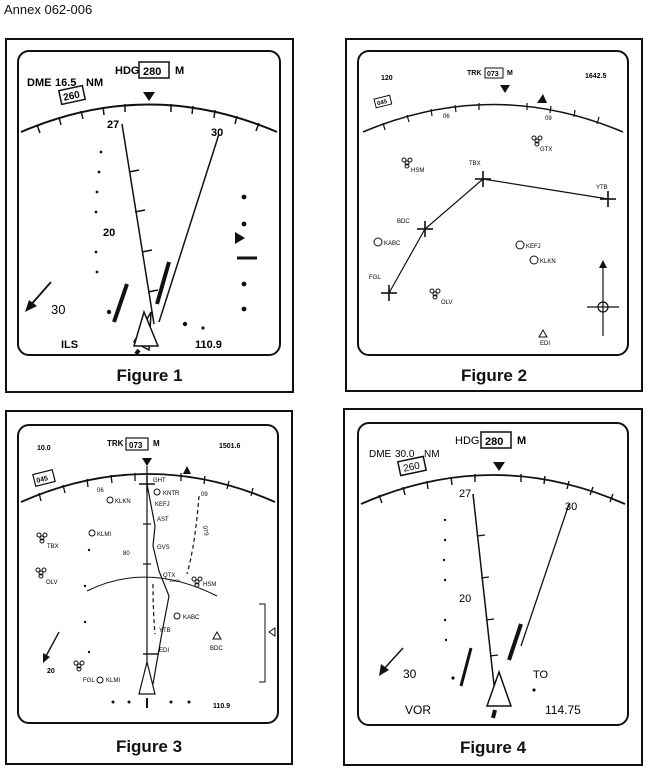 Image resolution: width=653 pixels, height=781 pixels. I want to click on route-line, so click(498, 236).